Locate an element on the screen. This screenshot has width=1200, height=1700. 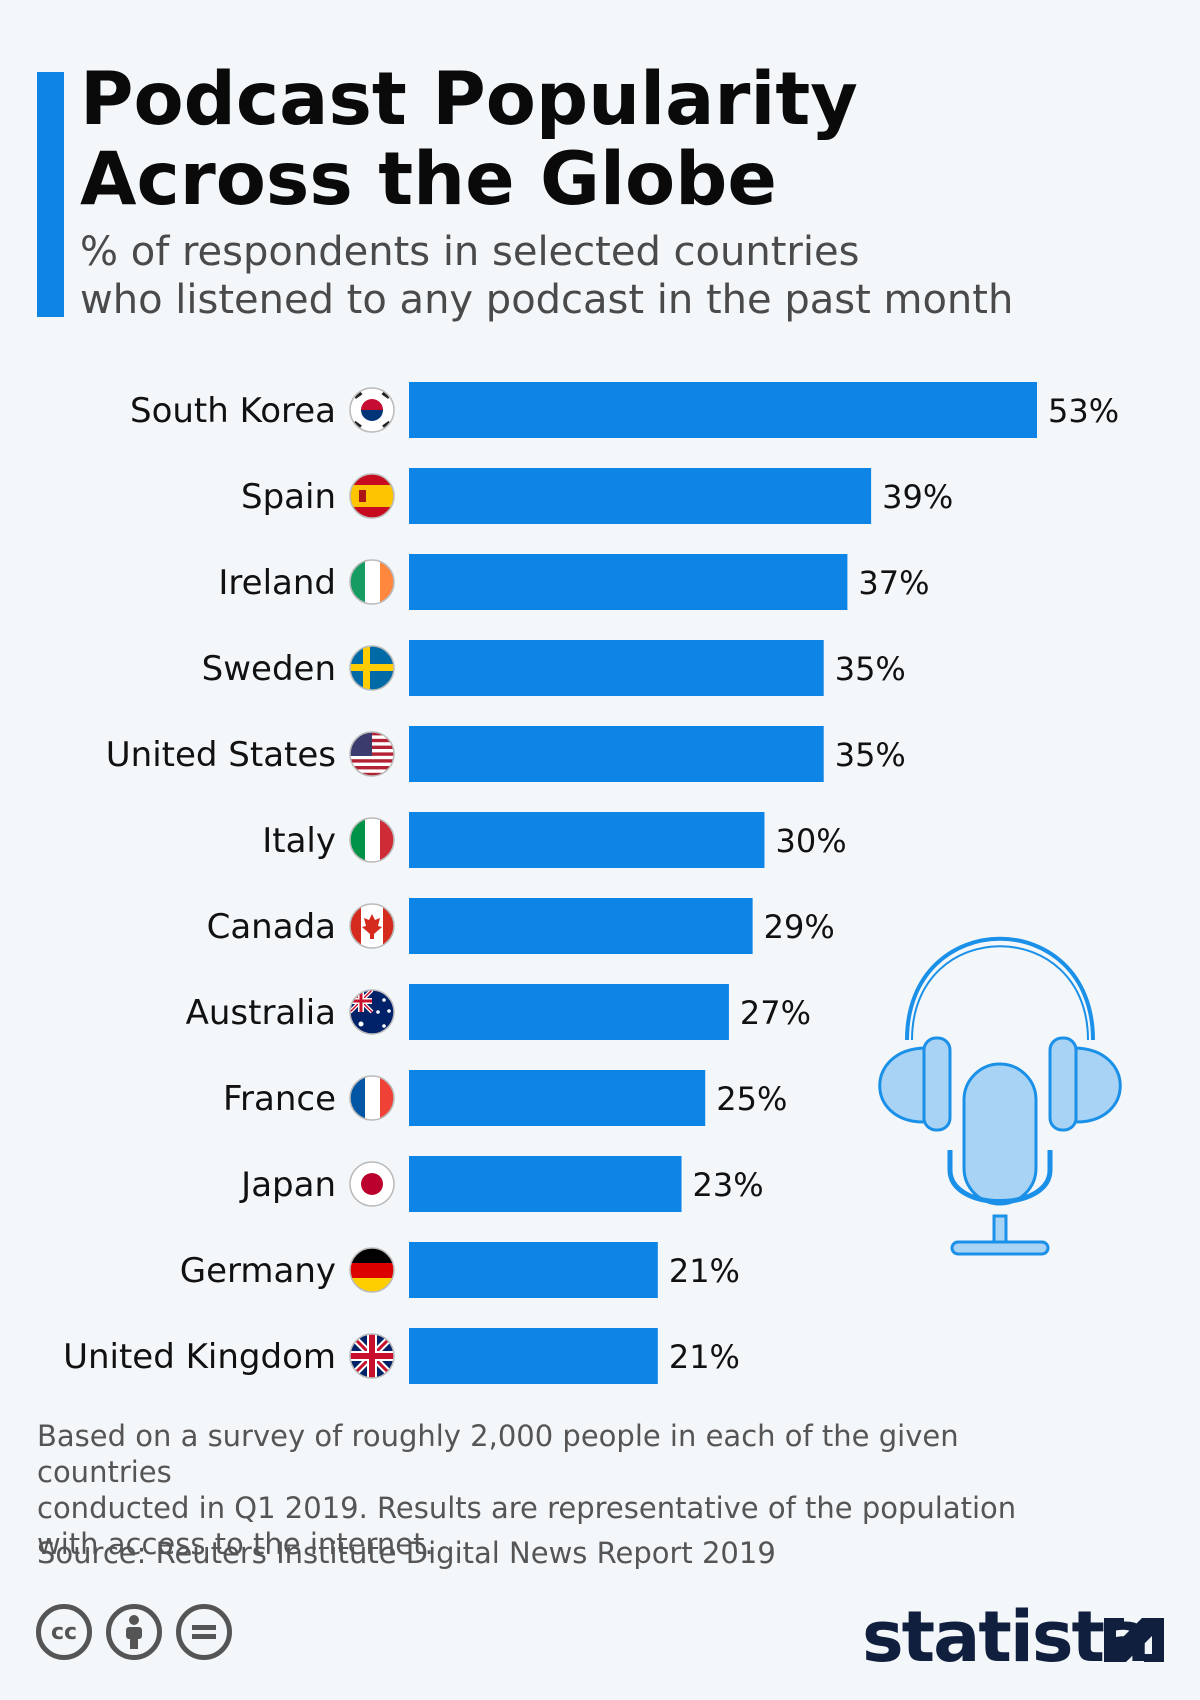
title-line-1: Podcast Popularity is located at coordinates (469, 99).